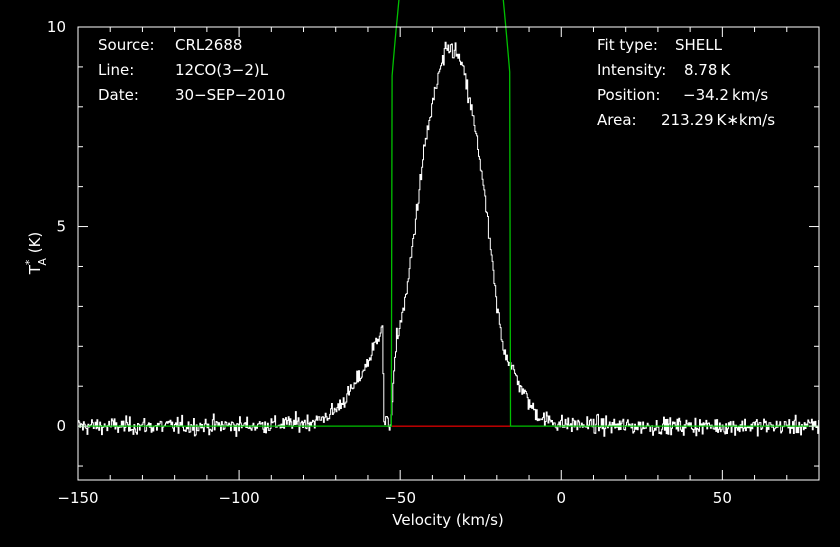 The width and height of the screenshot is (840, 547). What do you see at coordinates (116, 70) in the screenshot?
I see `line-label: Line:` at bounding box center [116, 70].